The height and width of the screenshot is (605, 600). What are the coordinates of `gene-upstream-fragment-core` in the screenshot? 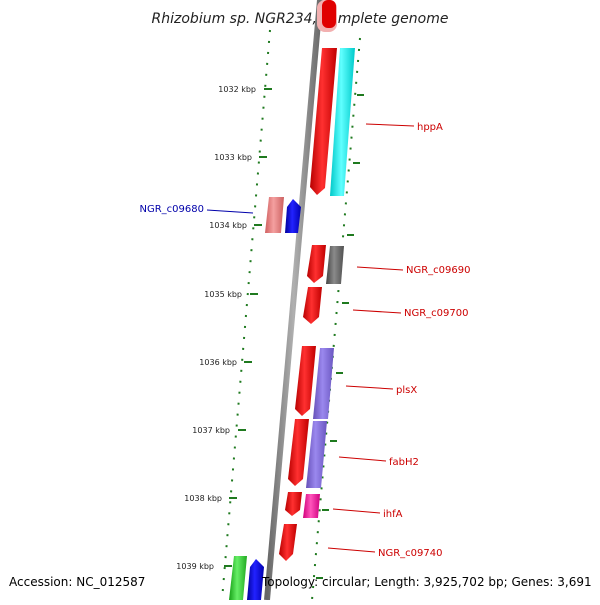 It's located at (329, 14).